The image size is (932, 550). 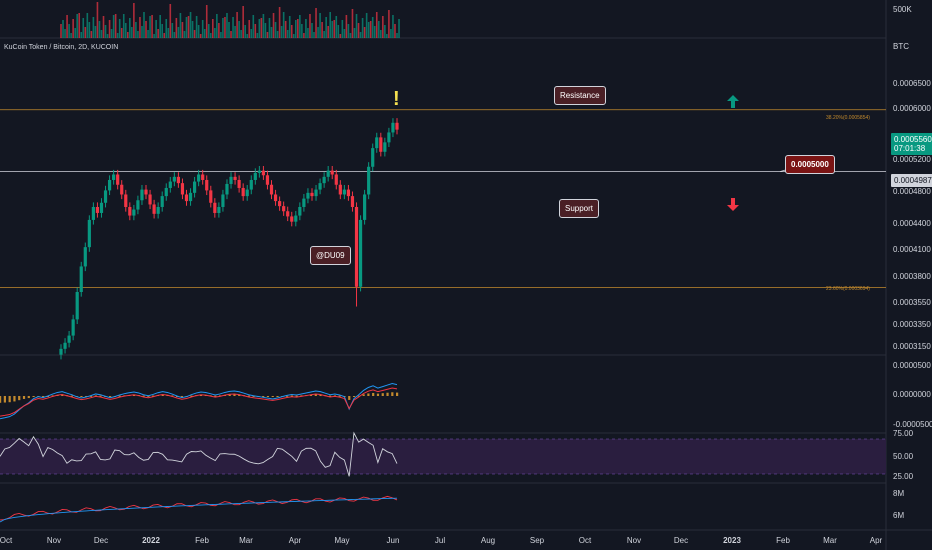 I want to click on rsi-tick-label: 50.00, so click(x=903, y=456).